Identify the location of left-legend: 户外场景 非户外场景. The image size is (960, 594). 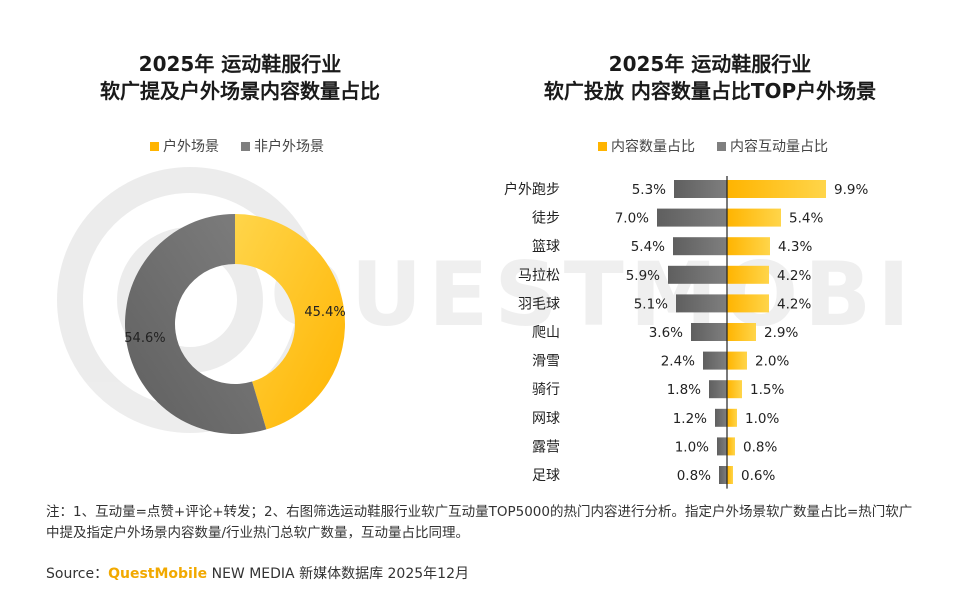
(248, 146).